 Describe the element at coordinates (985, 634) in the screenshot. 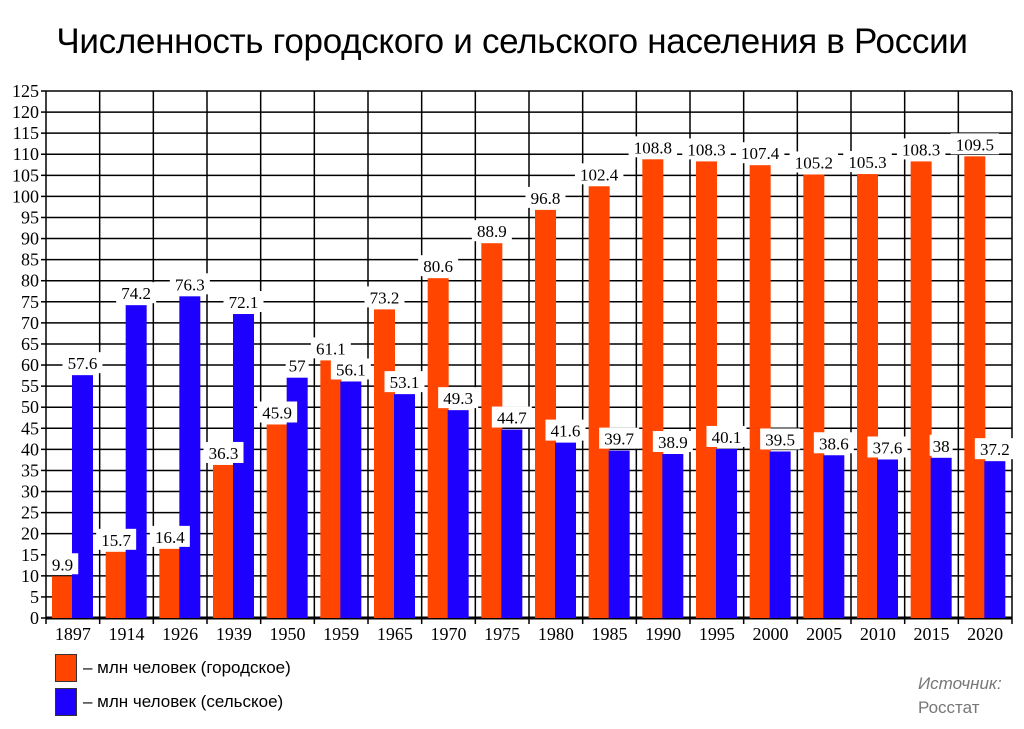

I see `x-tick-label: 2020` at that location.